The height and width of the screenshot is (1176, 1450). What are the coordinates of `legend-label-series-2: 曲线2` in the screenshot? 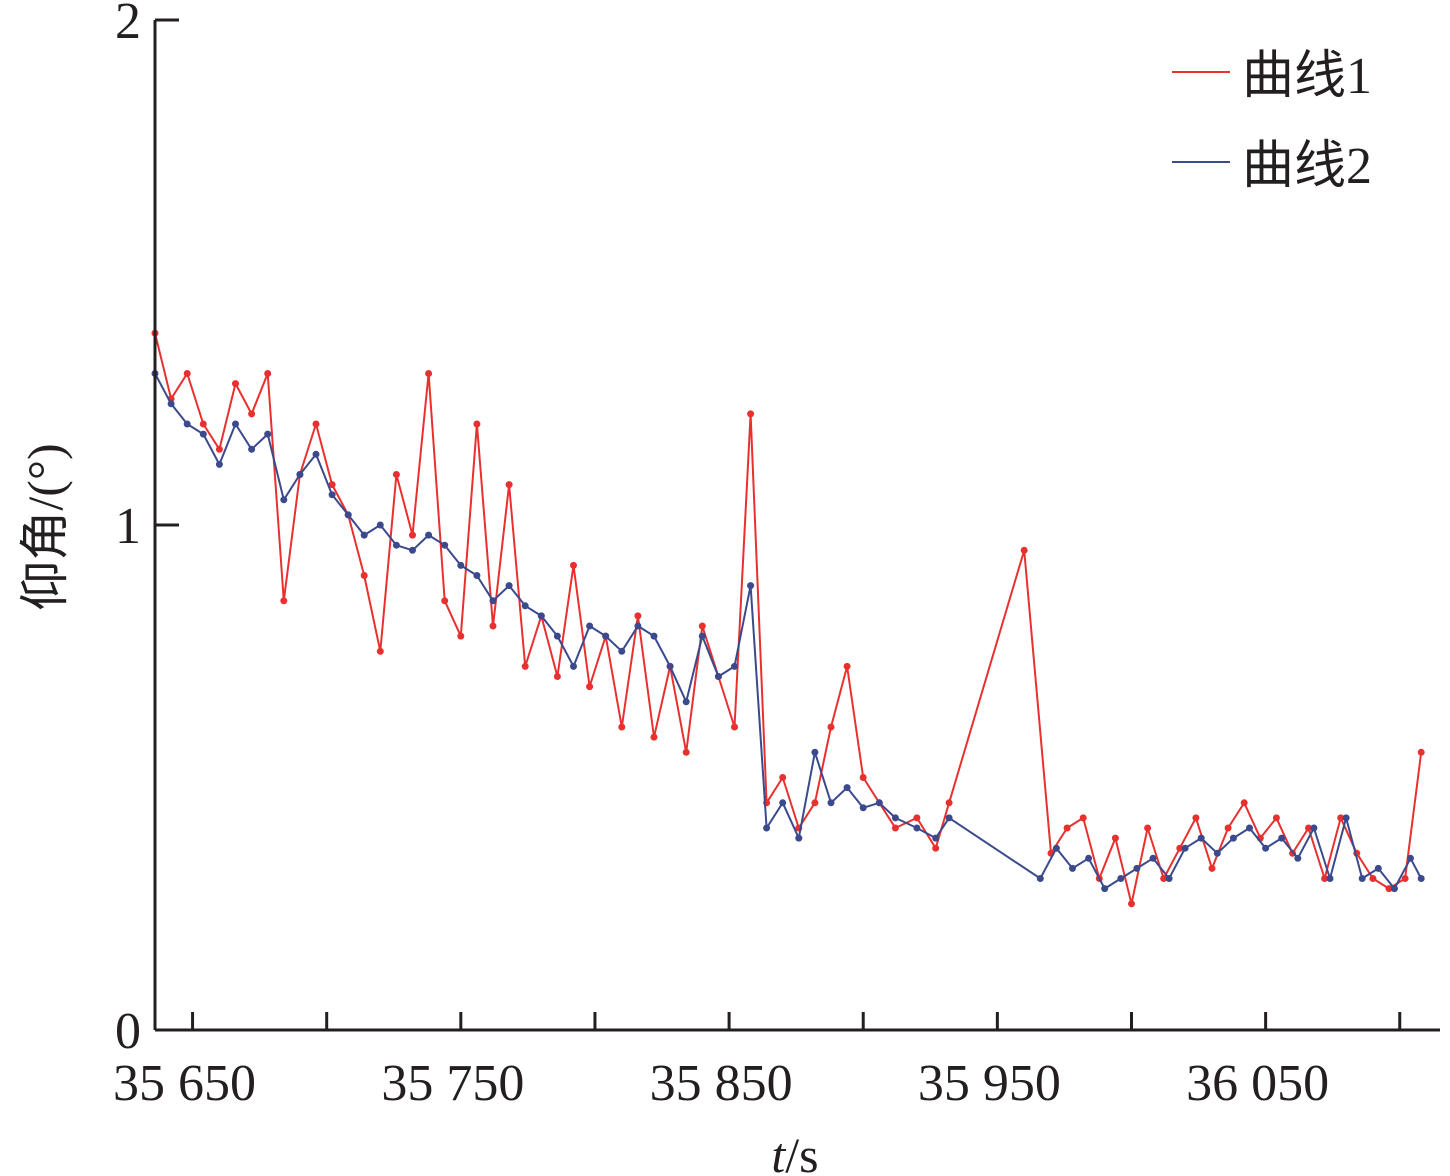 It's located at (1307, 166).